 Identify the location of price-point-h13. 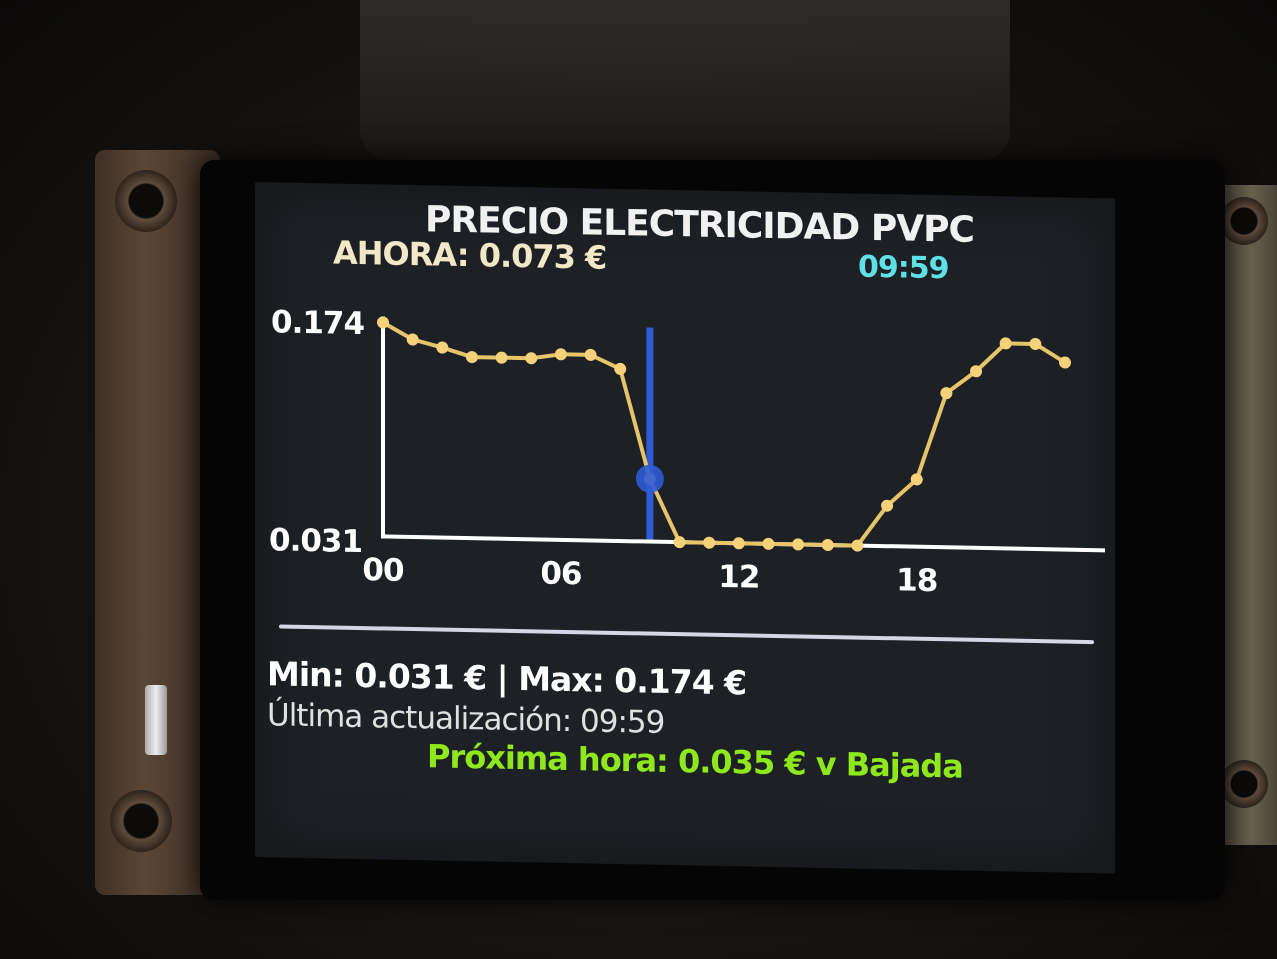
(768, 543).